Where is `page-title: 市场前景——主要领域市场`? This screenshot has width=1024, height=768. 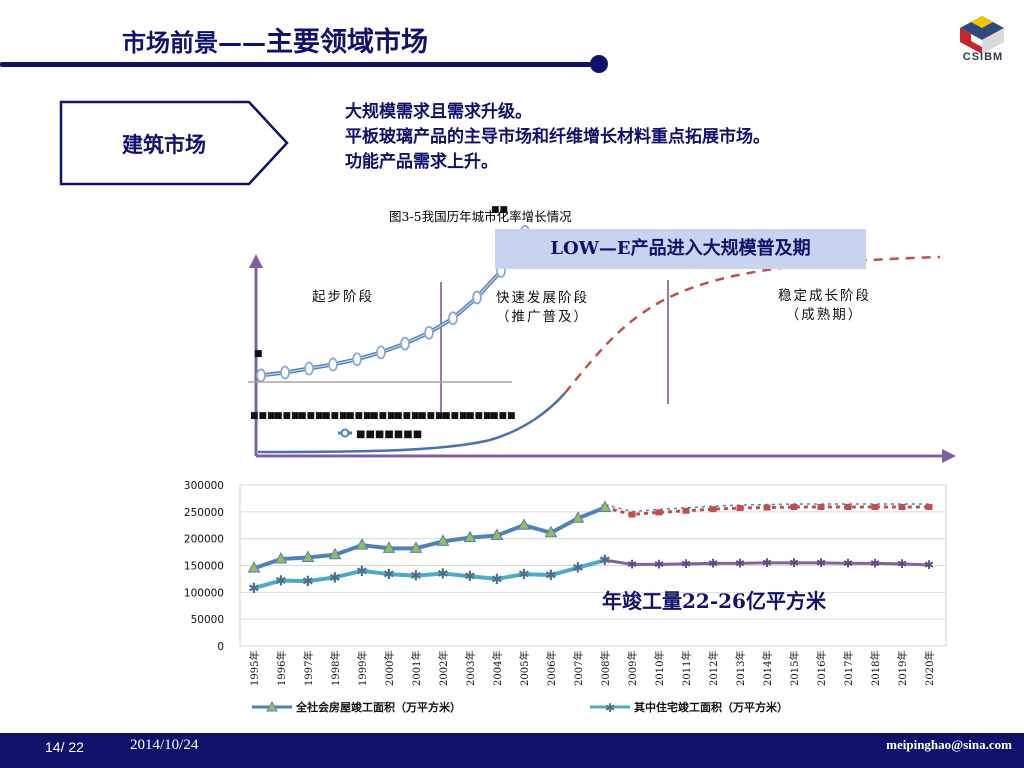
page-title: 市场前景——主要领域市场 is located at coordinates (275, 39).